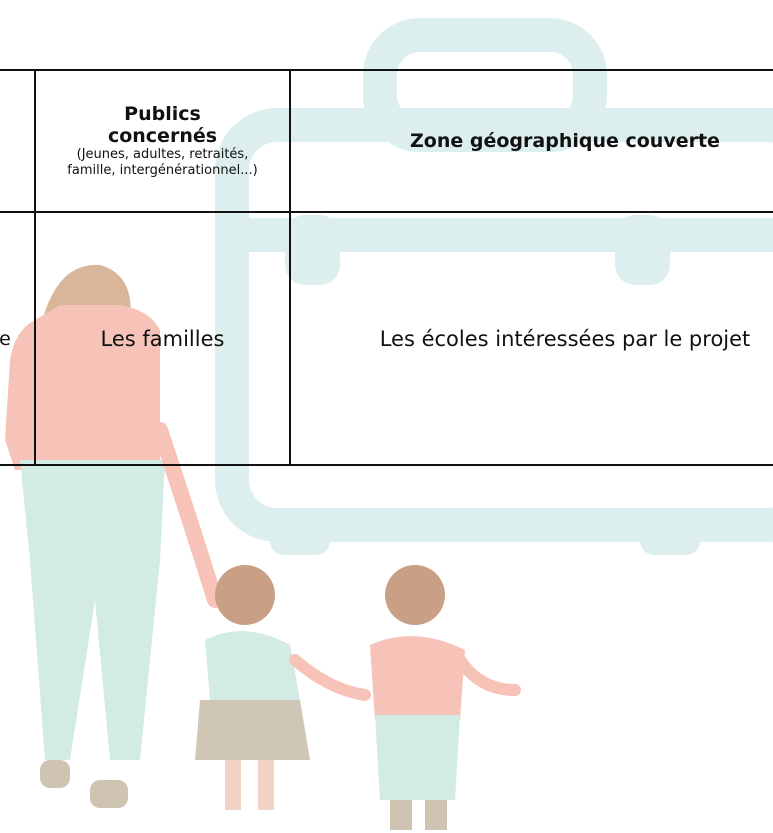  I want to click on header-cell: Zone géographique couverte, so click(532, 141).